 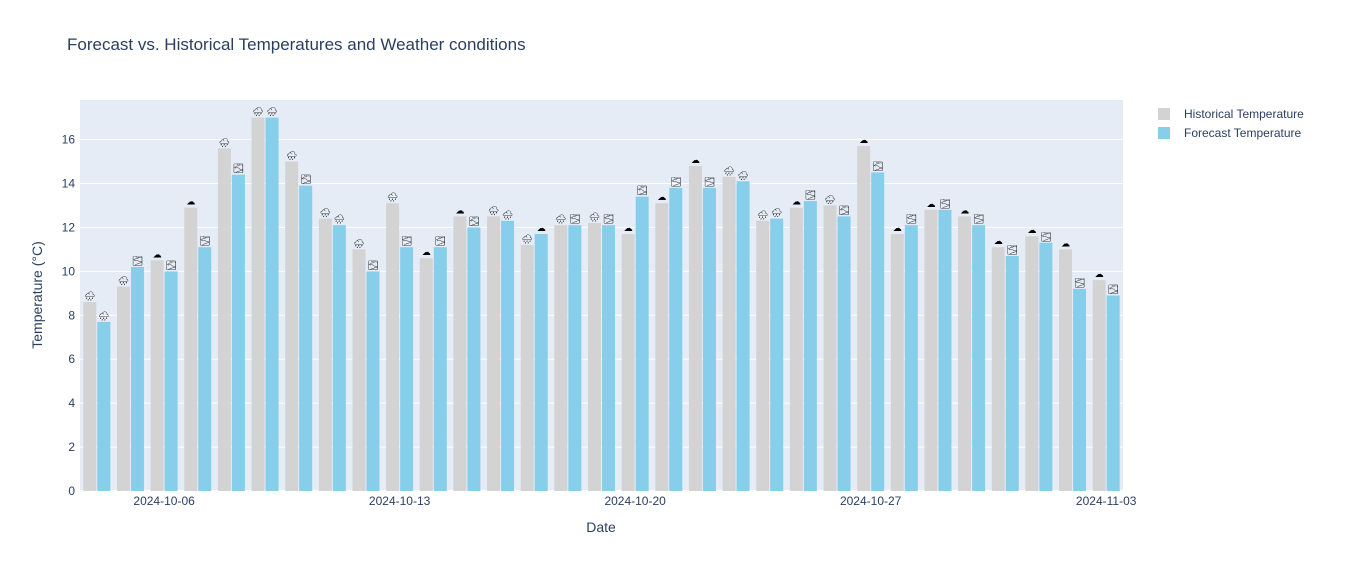 I want to click on x-axis-title: Date, so click(x=601, y=527).